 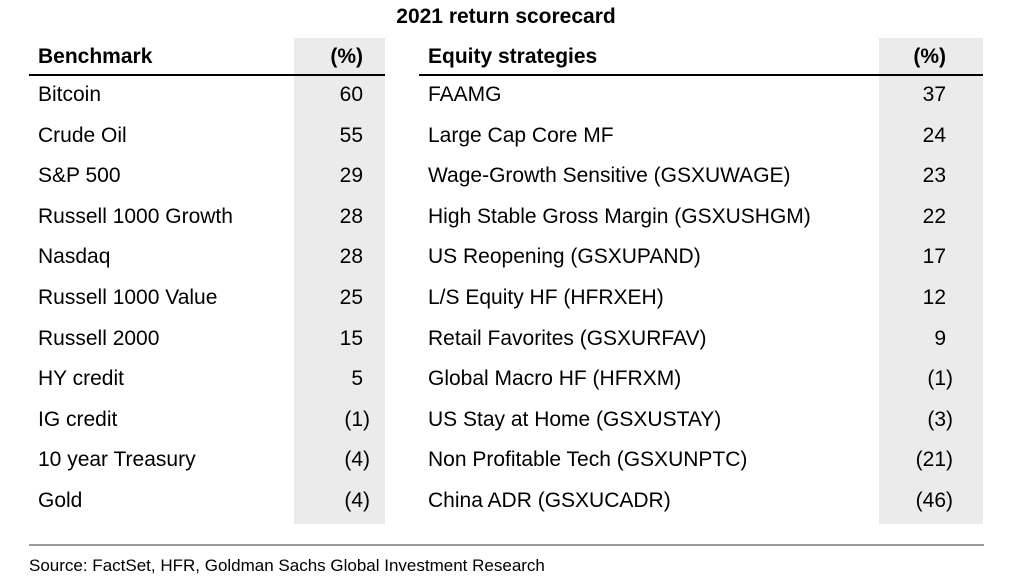 I want to click on table-row: IG credit (1), so click(x=207, y=421).